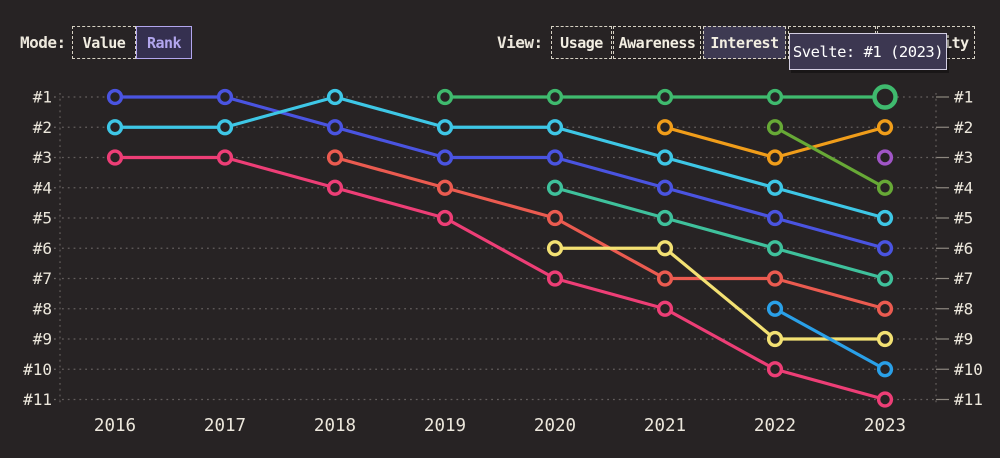 The height and width of the screenshot is (458, 1000). I want to click on mode-button-rank: Rank, so click(164, 42).